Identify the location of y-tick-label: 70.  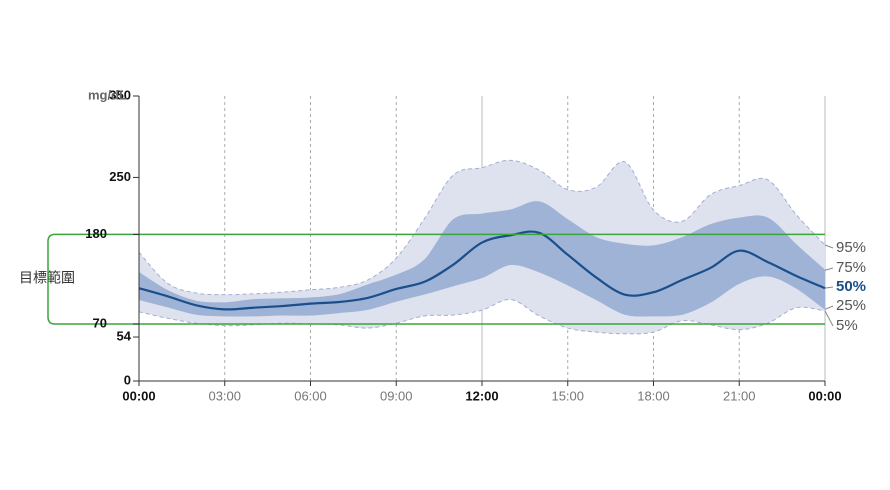
(100, 322).